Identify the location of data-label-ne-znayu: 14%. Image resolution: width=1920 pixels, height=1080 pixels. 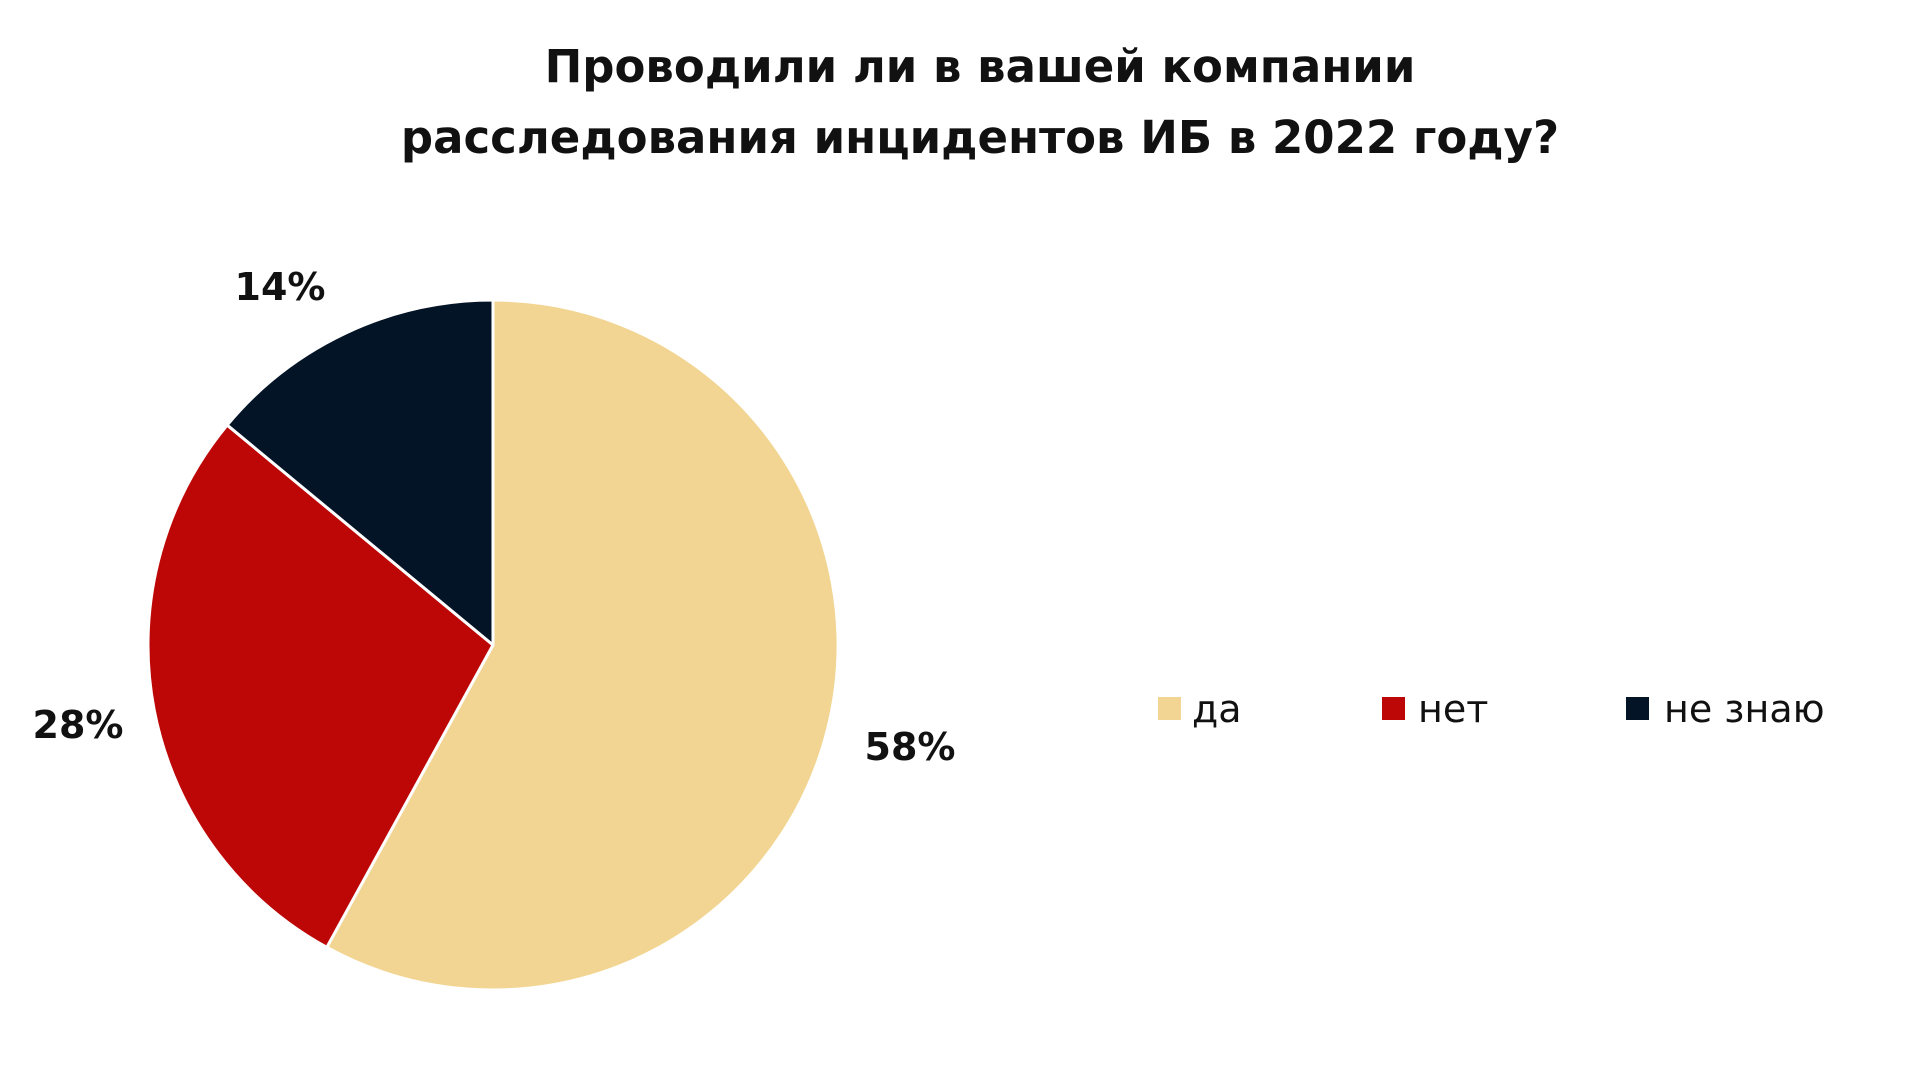
(280, 287).